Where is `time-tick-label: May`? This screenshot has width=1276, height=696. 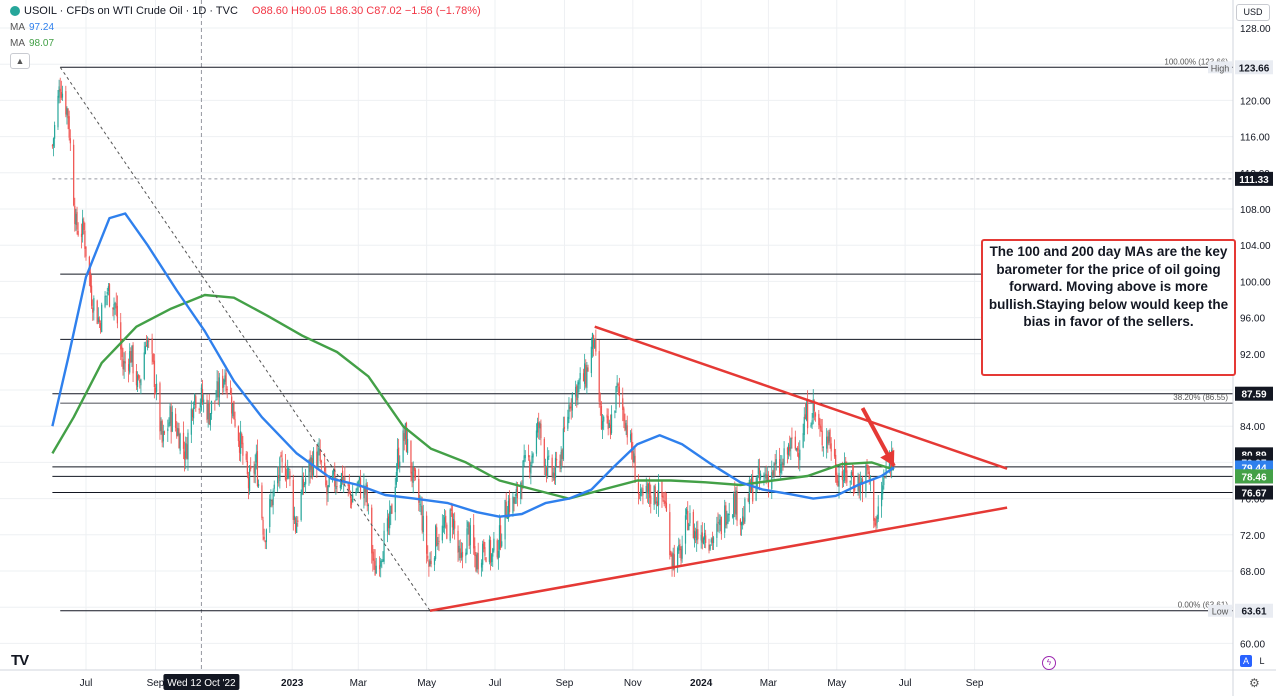
time-tick-label: May is located at coordinates (426, 683).